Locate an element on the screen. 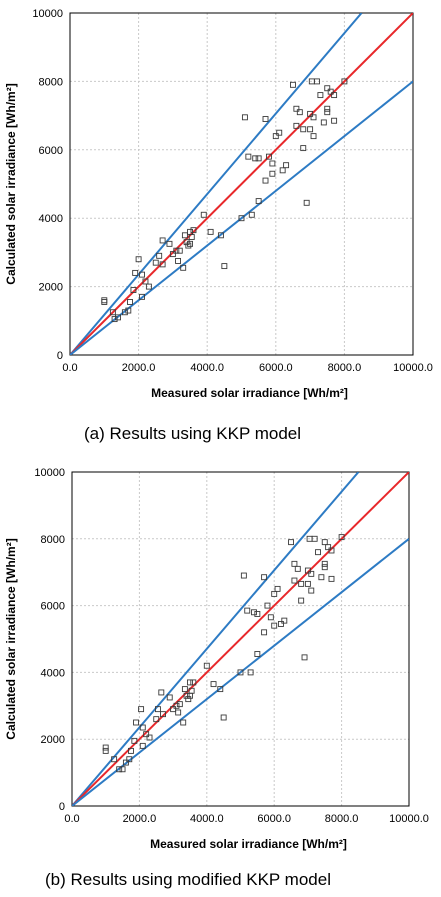  x-axis-title: Measured solar irradiance [Wh/m²] is located at coordinates (248, 844).